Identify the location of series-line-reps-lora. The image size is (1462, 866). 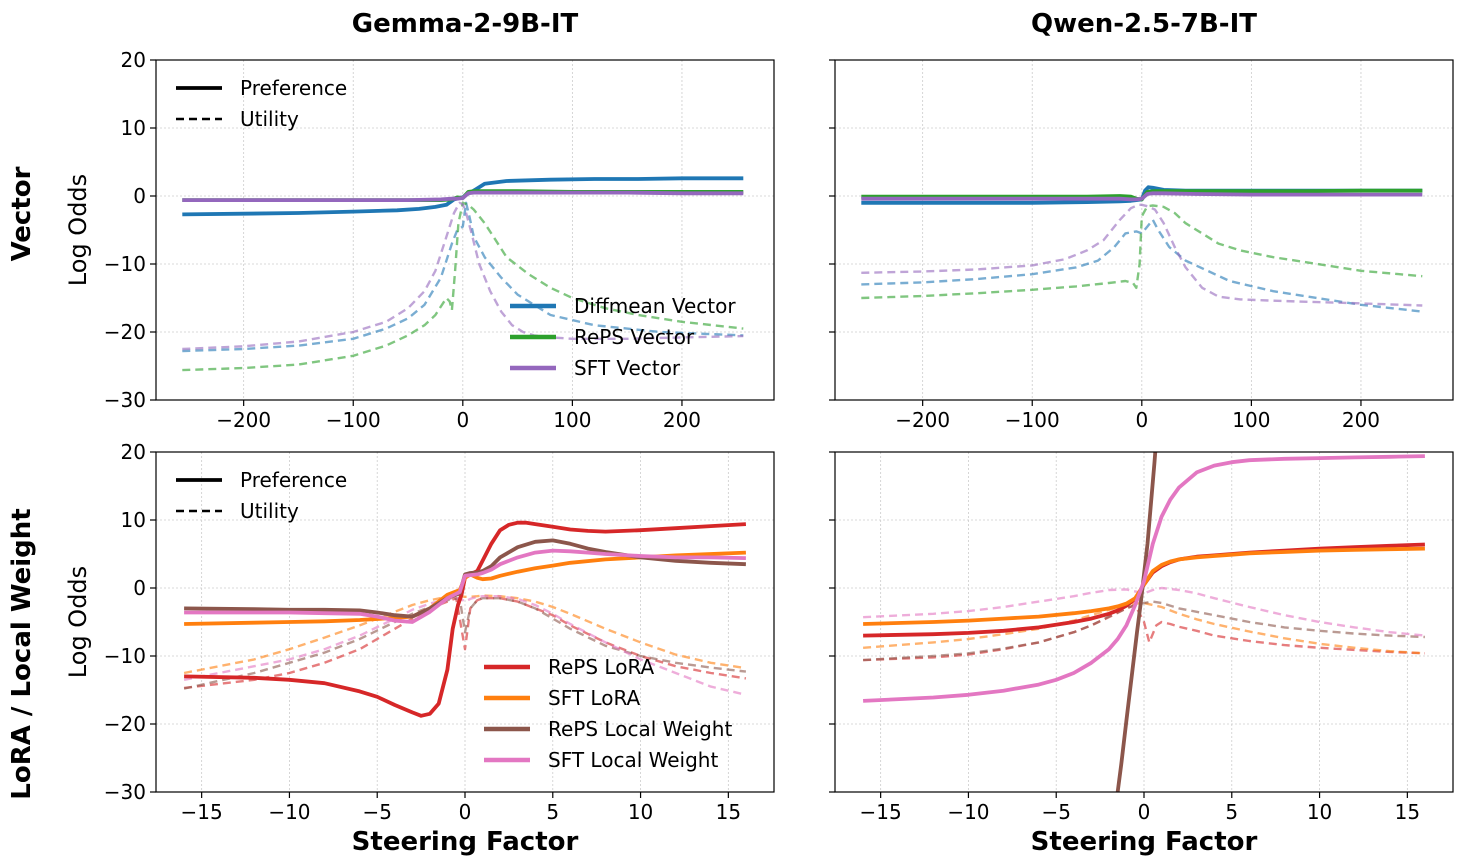
(465, 619).